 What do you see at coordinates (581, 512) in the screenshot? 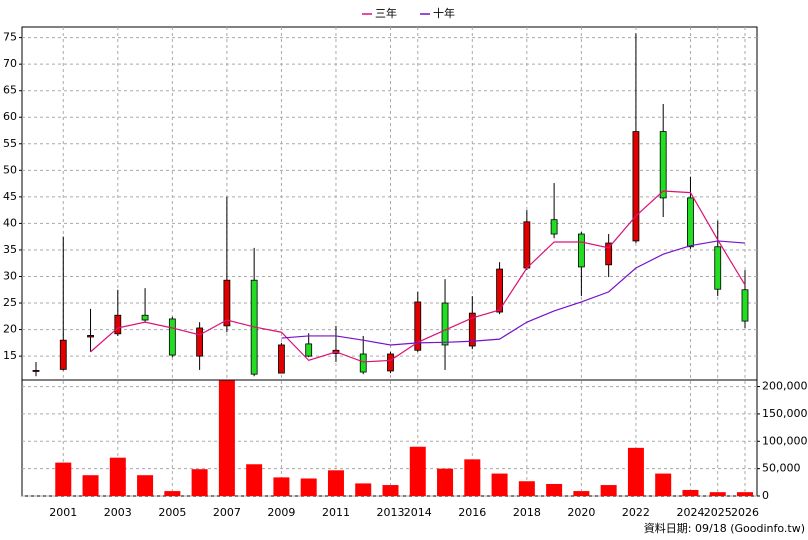
I see `x-tick-label: 2020` at bounding box center [581, 512].